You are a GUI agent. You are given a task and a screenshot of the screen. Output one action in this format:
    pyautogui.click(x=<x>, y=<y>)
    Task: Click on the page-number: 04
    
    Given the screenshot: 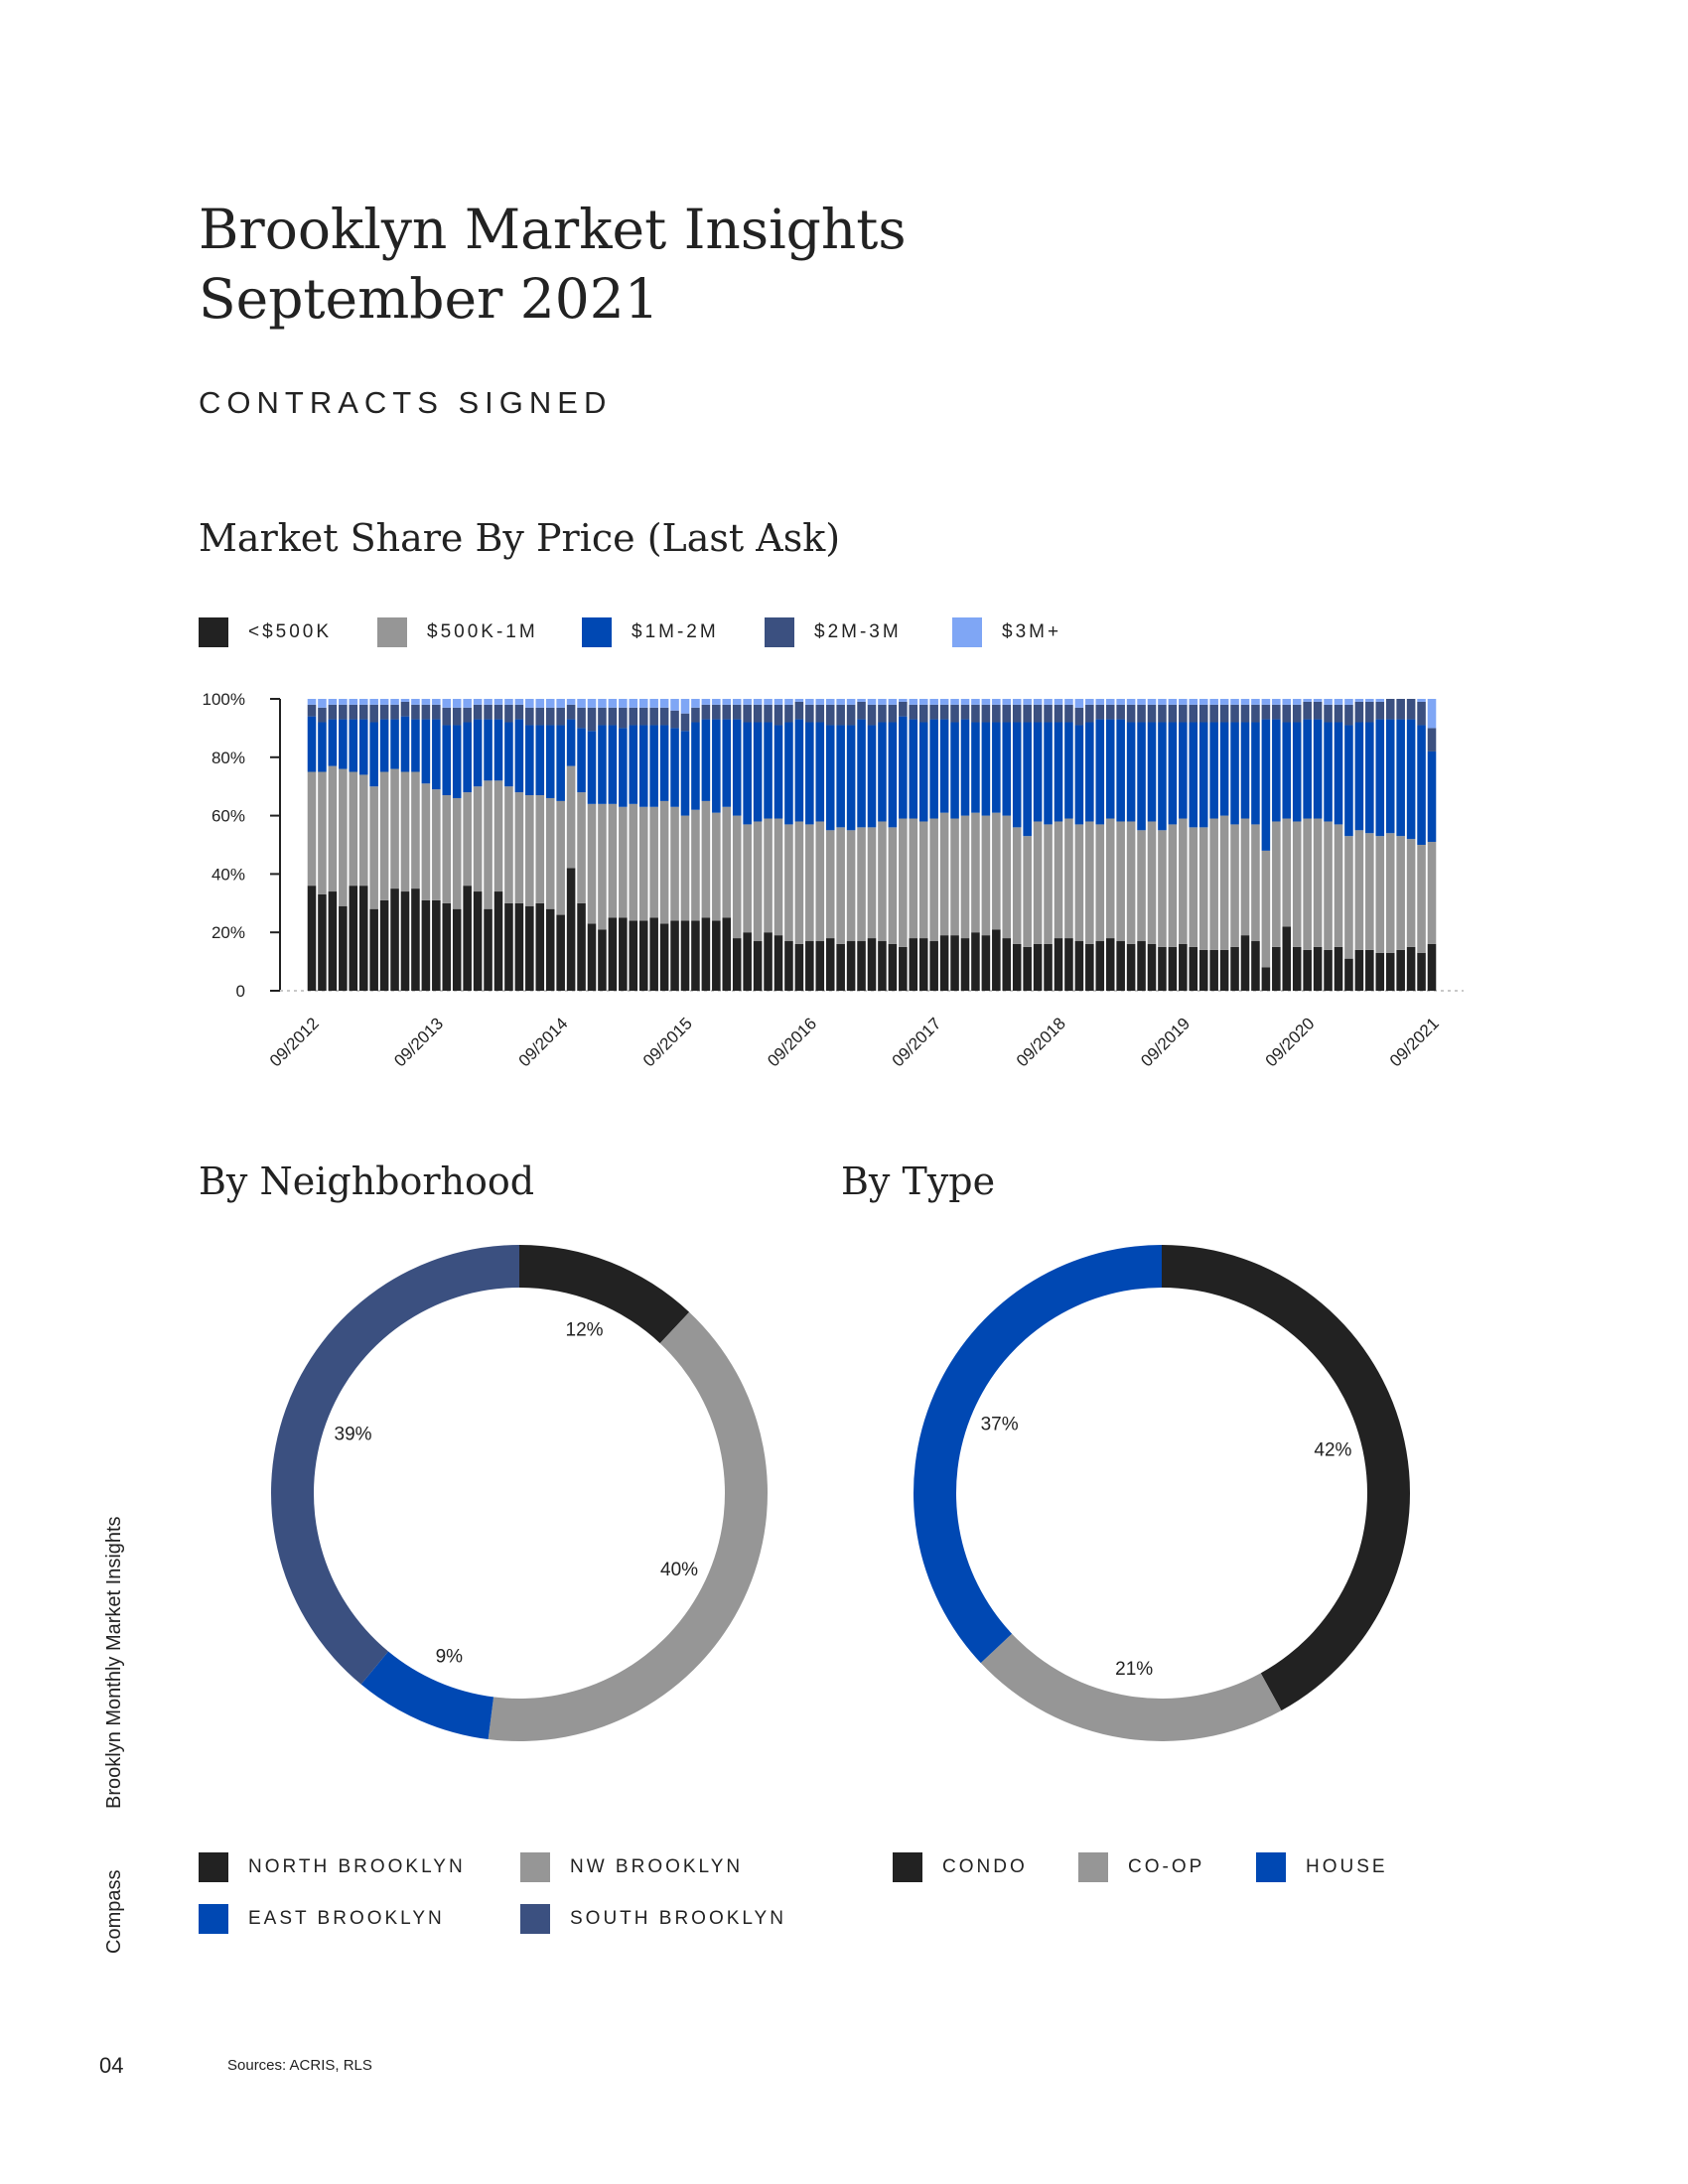 What is the action you would take?
    pyautogui.click(x=111, y=2065)
    